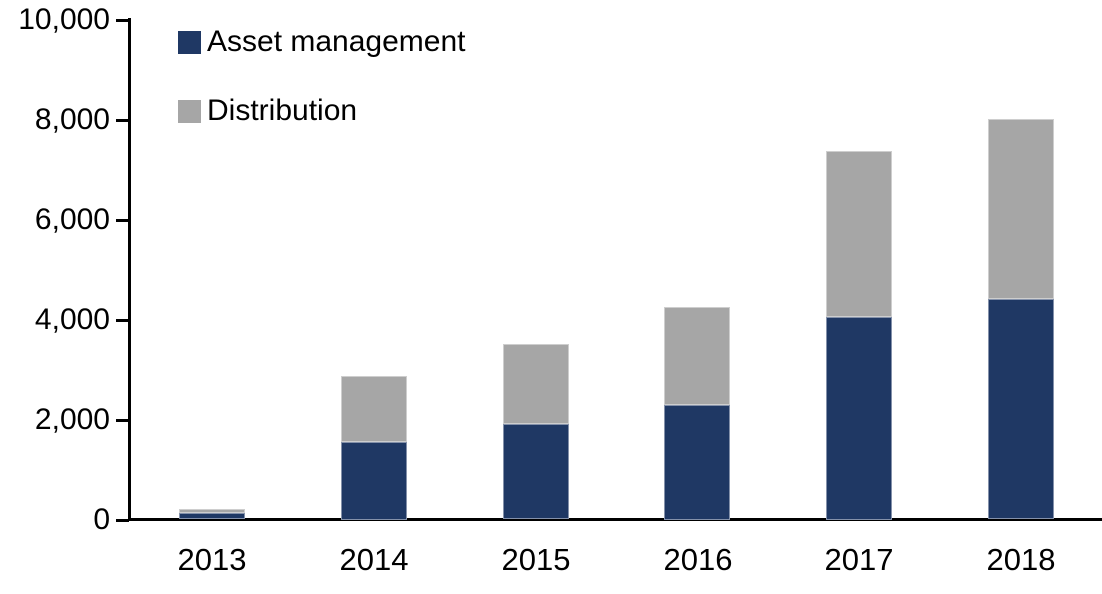 This screenshot has width=1102, height=594. Describe the element at coordinates (282, 110) in the screenshot. I see `legend-label-distribution: Distribution` at that location.